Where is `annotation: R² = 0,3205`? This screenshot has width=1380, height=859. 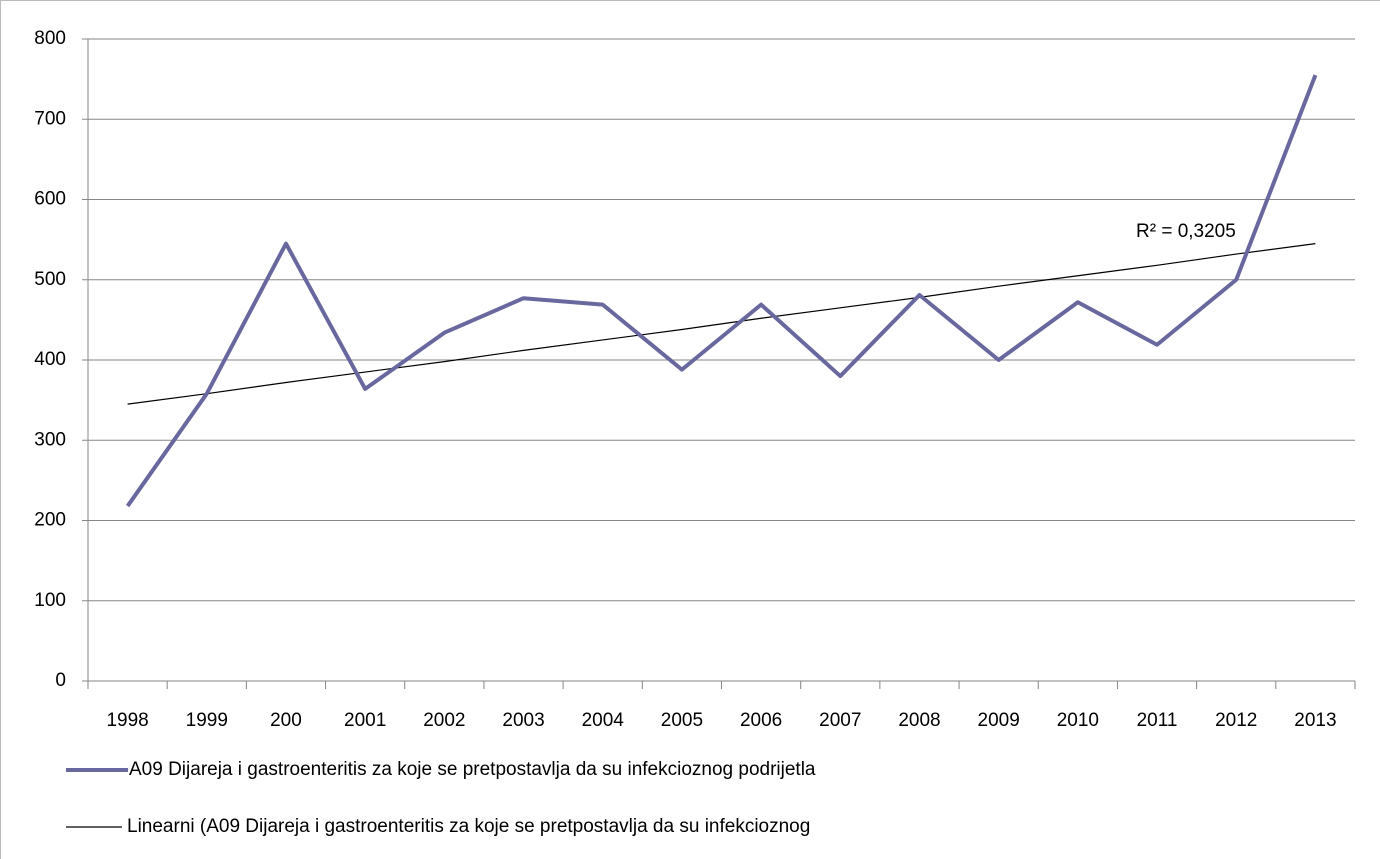 annotation: R² = 0,3205 is located at coordinates (1186, 231).